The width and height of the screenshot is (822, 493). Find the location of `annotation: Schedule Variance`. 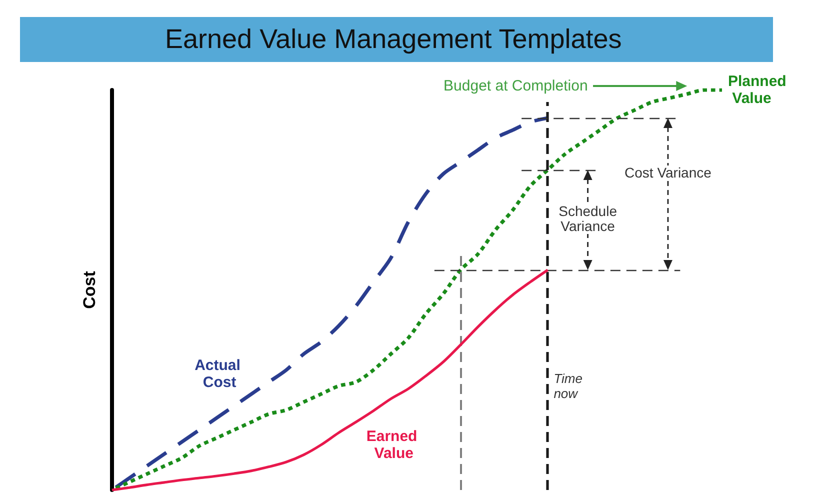

annotation: Schedule Variance is located at coordinates (587, 218).